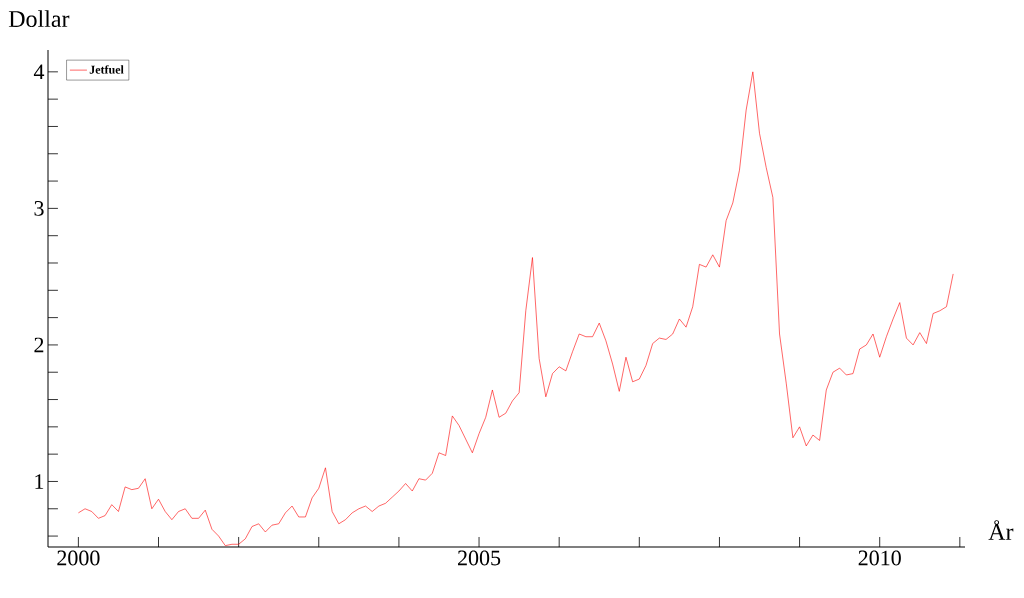  I want to click on y-tick-label: 3, so click(39, 208).